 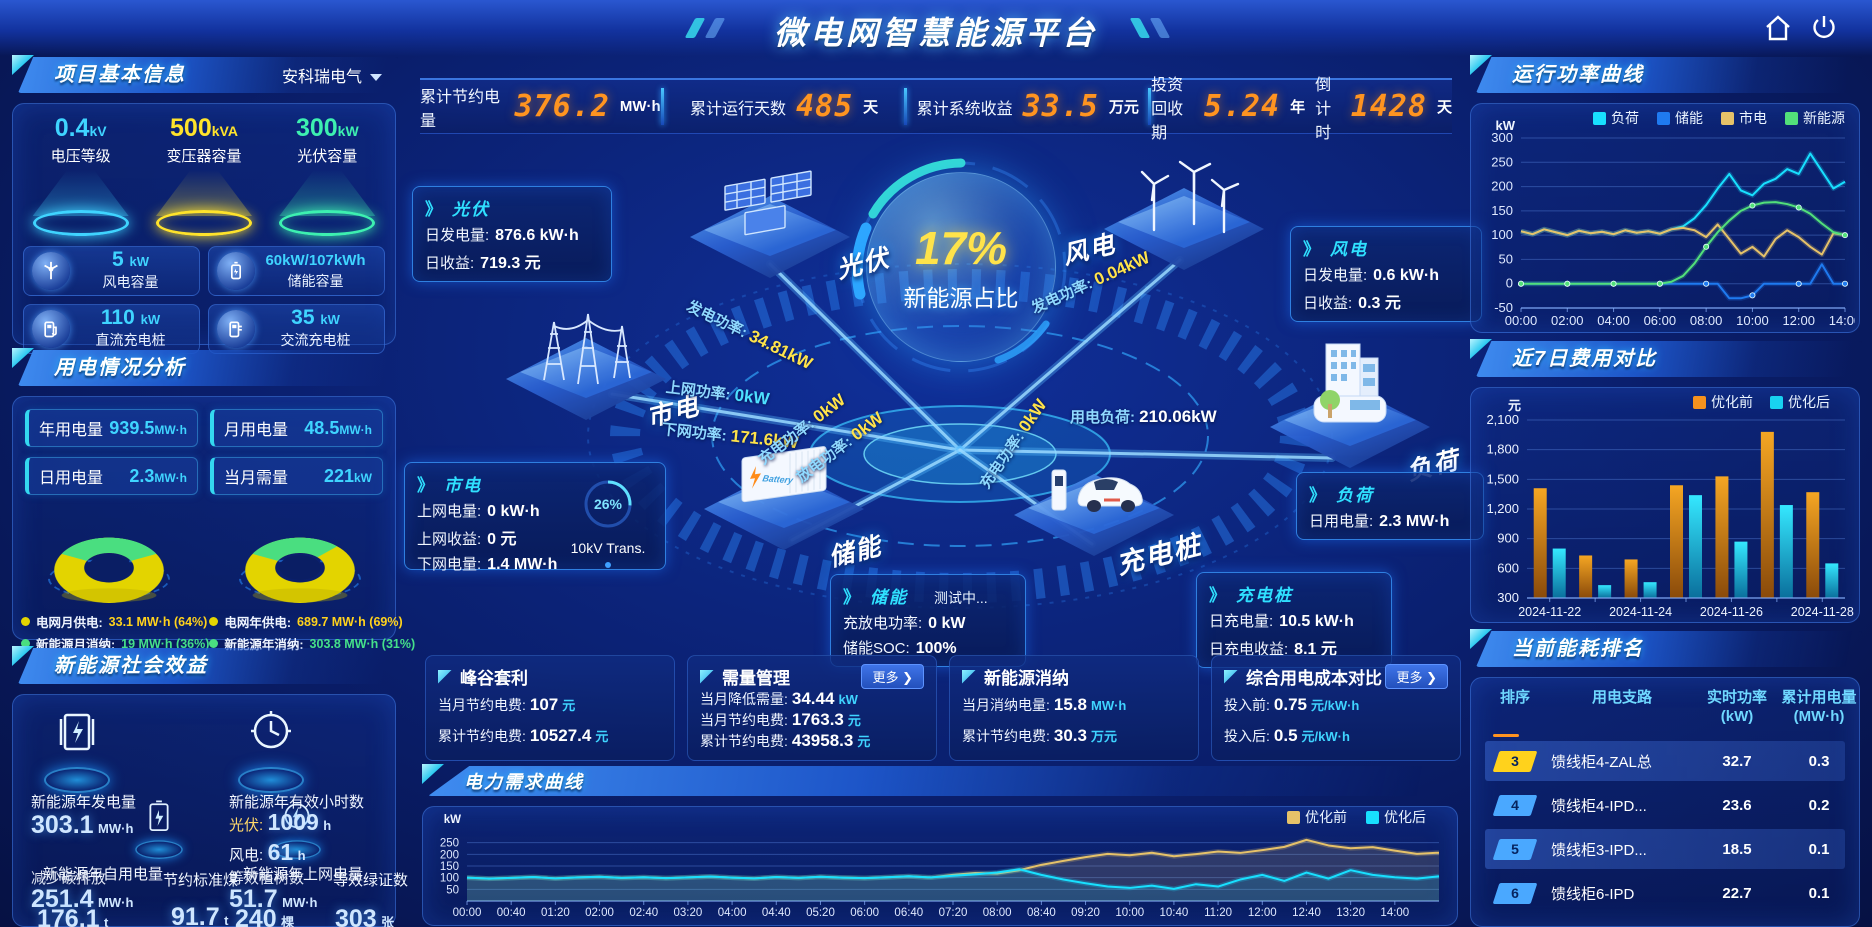 I want to click on svg-text: 07:20, so click(x=953, y=913).